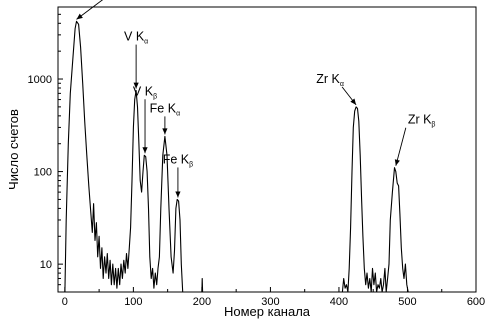 This screenshot has height=320, width=485. Describe the element at coordinates (422, 121) in the screenshot. I see `annotation-label: Zr Kβ` at that location.